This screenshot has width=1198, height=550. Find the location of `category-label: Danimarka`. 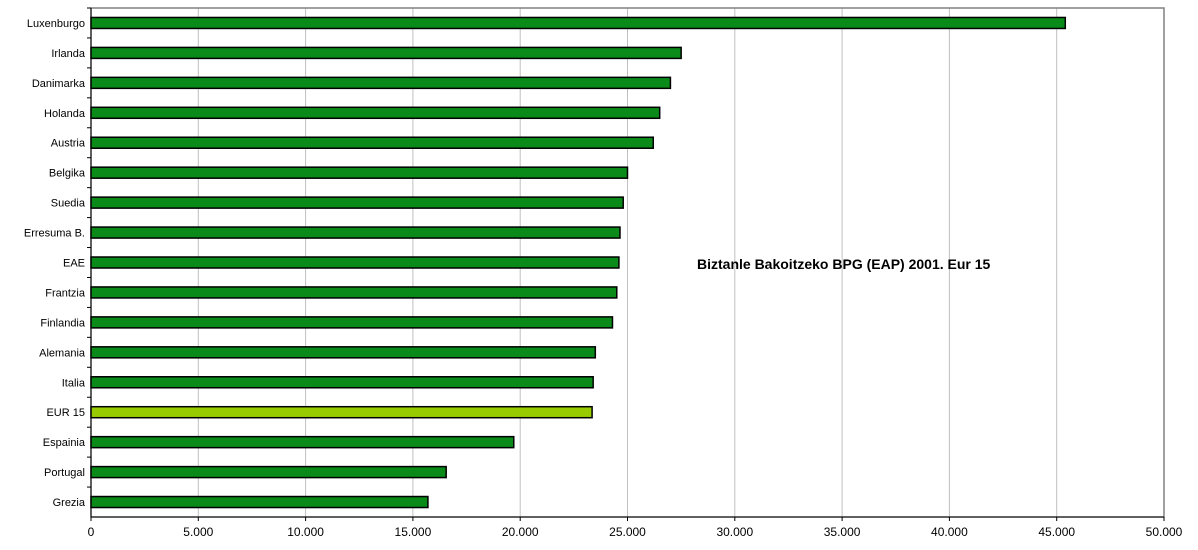

category-label: Danimarka is located at coordinates (59, 84).